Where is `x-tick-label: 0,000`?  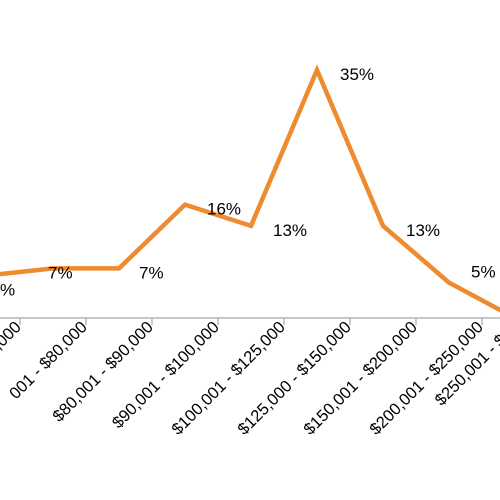
x-tick-label: 0,000 is located at coordinates (12, 339).